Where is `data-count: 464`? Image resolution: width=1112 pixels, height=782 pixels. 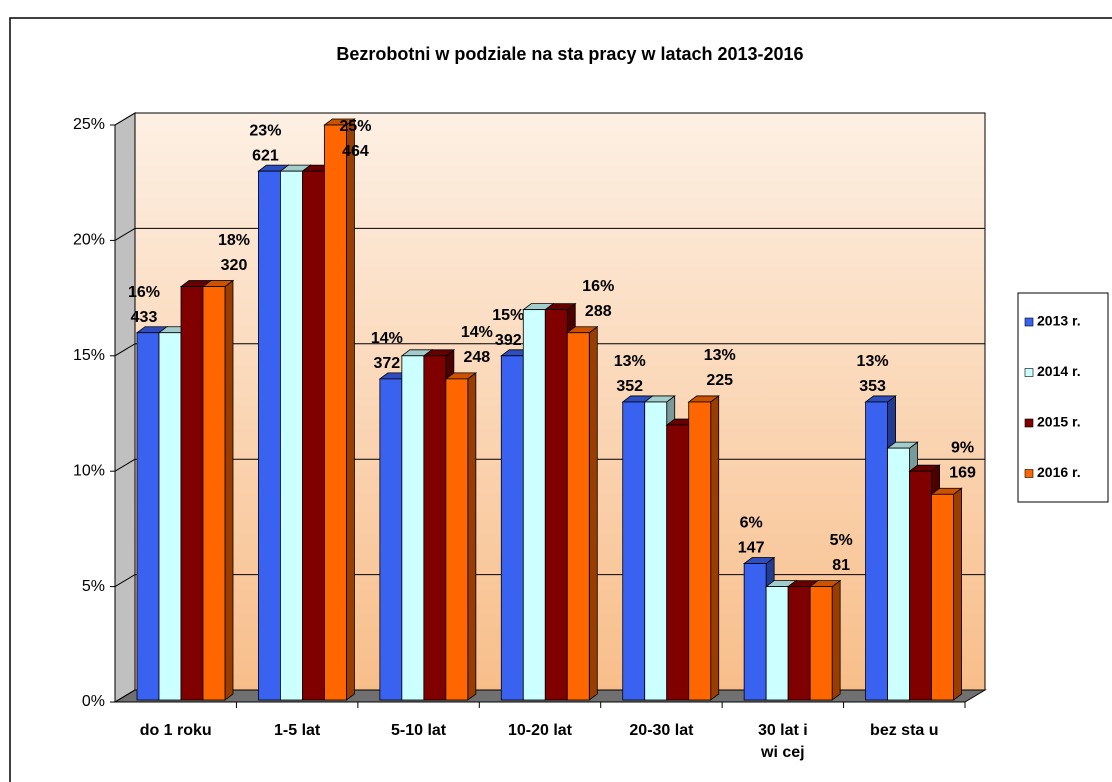 data-count: 464 is located at coordinates (355, 151).